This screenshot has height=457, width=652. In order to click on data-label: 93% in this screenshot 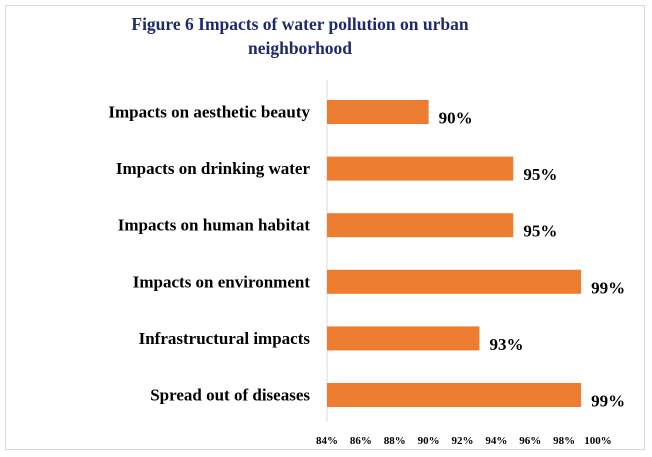, I will do `click(506, 344)`.